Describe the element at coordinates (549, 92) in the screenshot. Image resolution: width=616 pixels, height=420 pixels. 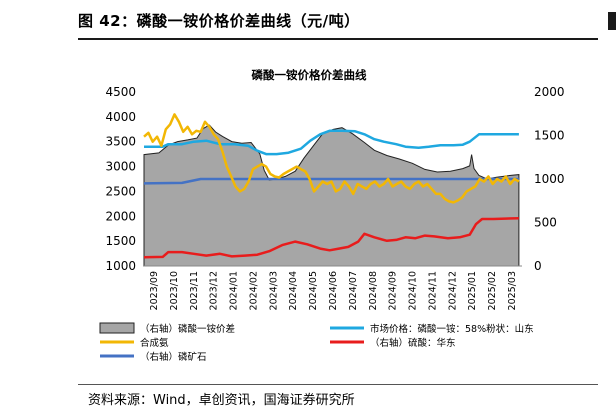
I see `right-y-tick-label: 2000` at that location.